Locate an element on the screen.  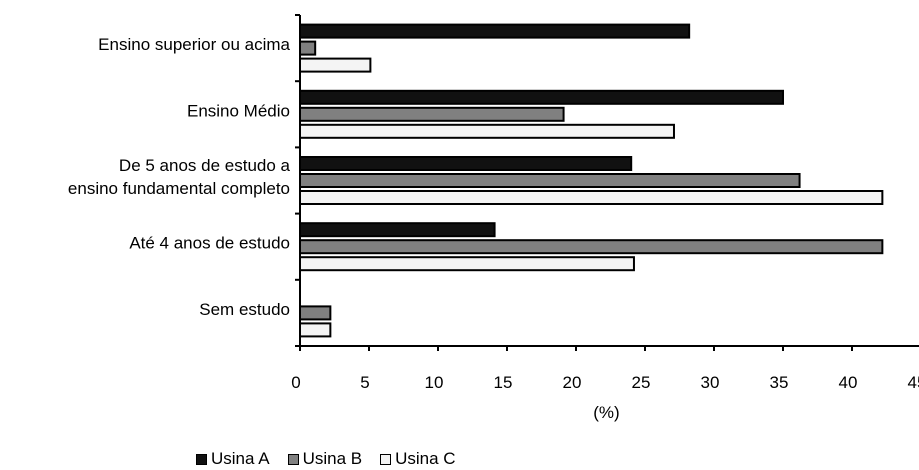
x-ticks: 0 5 10 15 20 25 30 35 40 45 is located at coordinates (605, 369).